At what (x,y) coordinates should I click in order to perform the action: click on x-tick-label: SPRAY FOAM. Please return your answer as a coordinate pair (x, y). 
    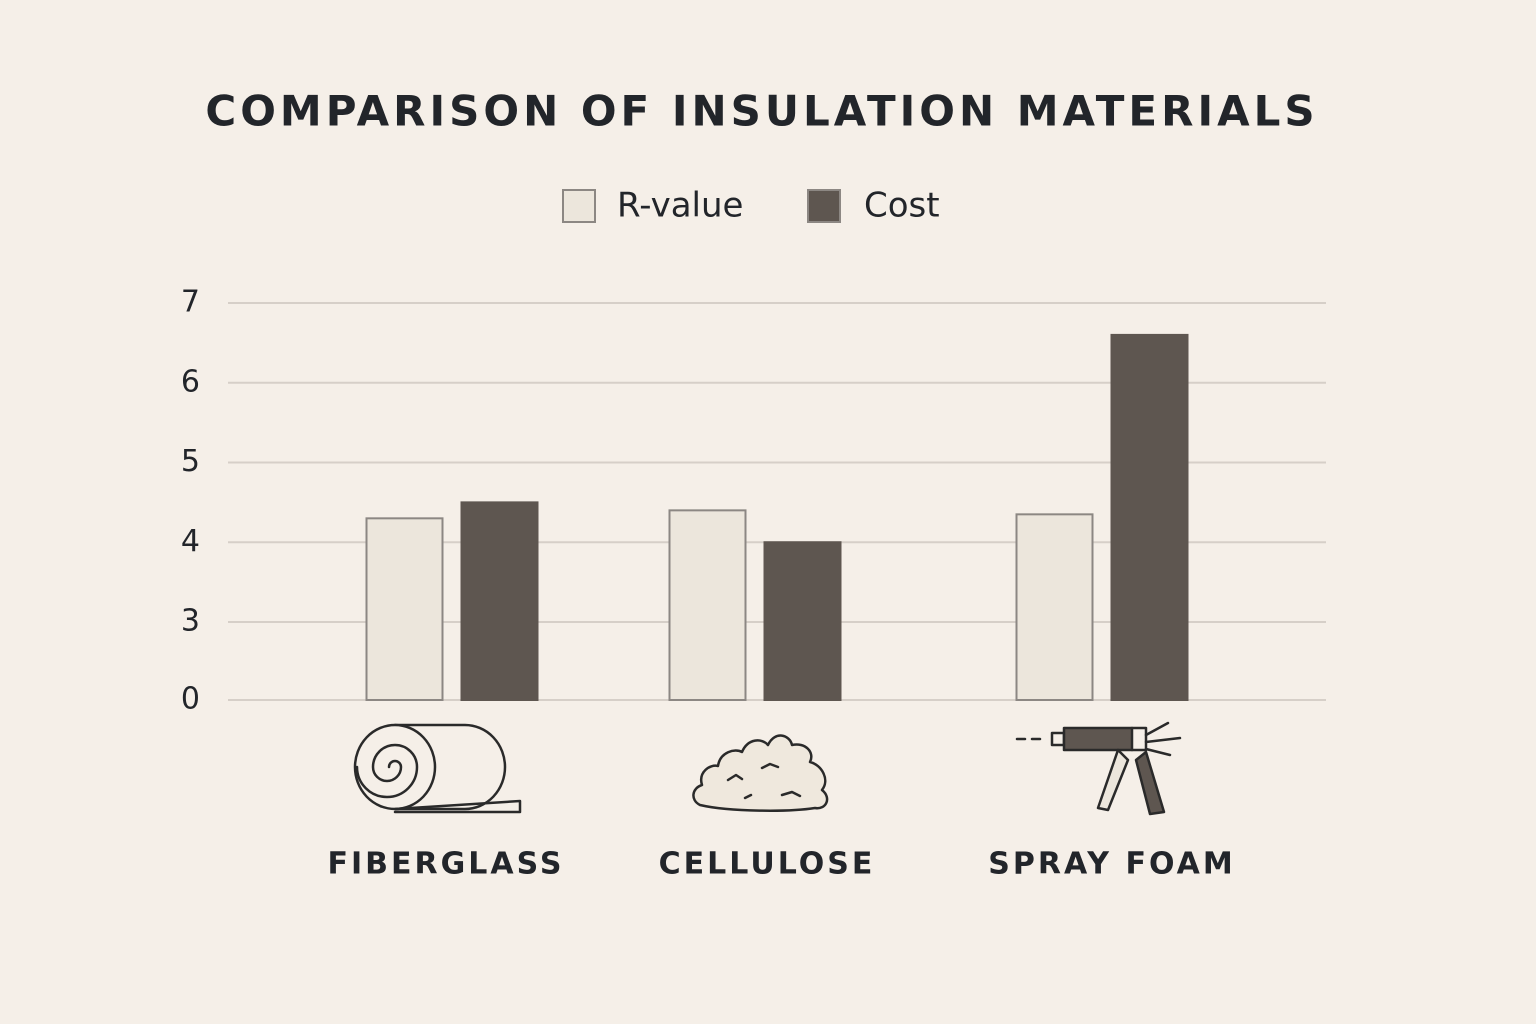
    Looking at the image, I should click on (1111, 864).